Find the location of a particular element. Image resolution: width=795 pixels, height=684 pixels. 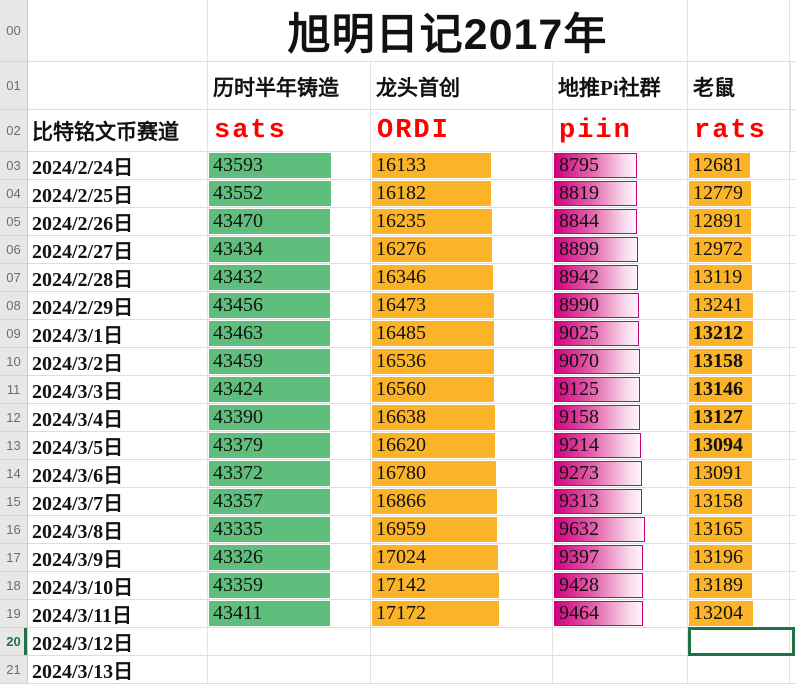

date-cell: 2024/2/26日 is located at coordinates (118, 222).